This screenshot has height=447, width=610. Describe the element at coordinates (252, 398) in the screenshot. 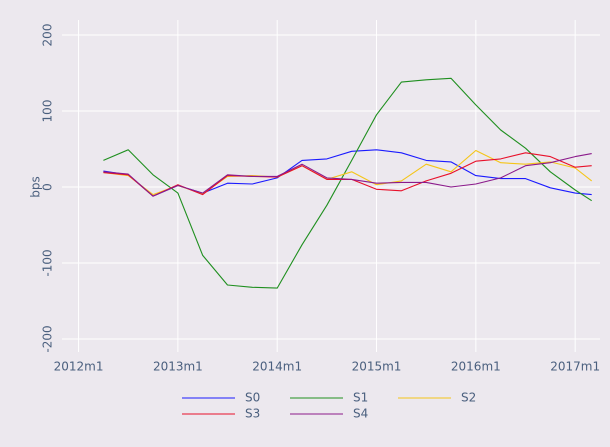

I see `legend-label: S0` at that location.